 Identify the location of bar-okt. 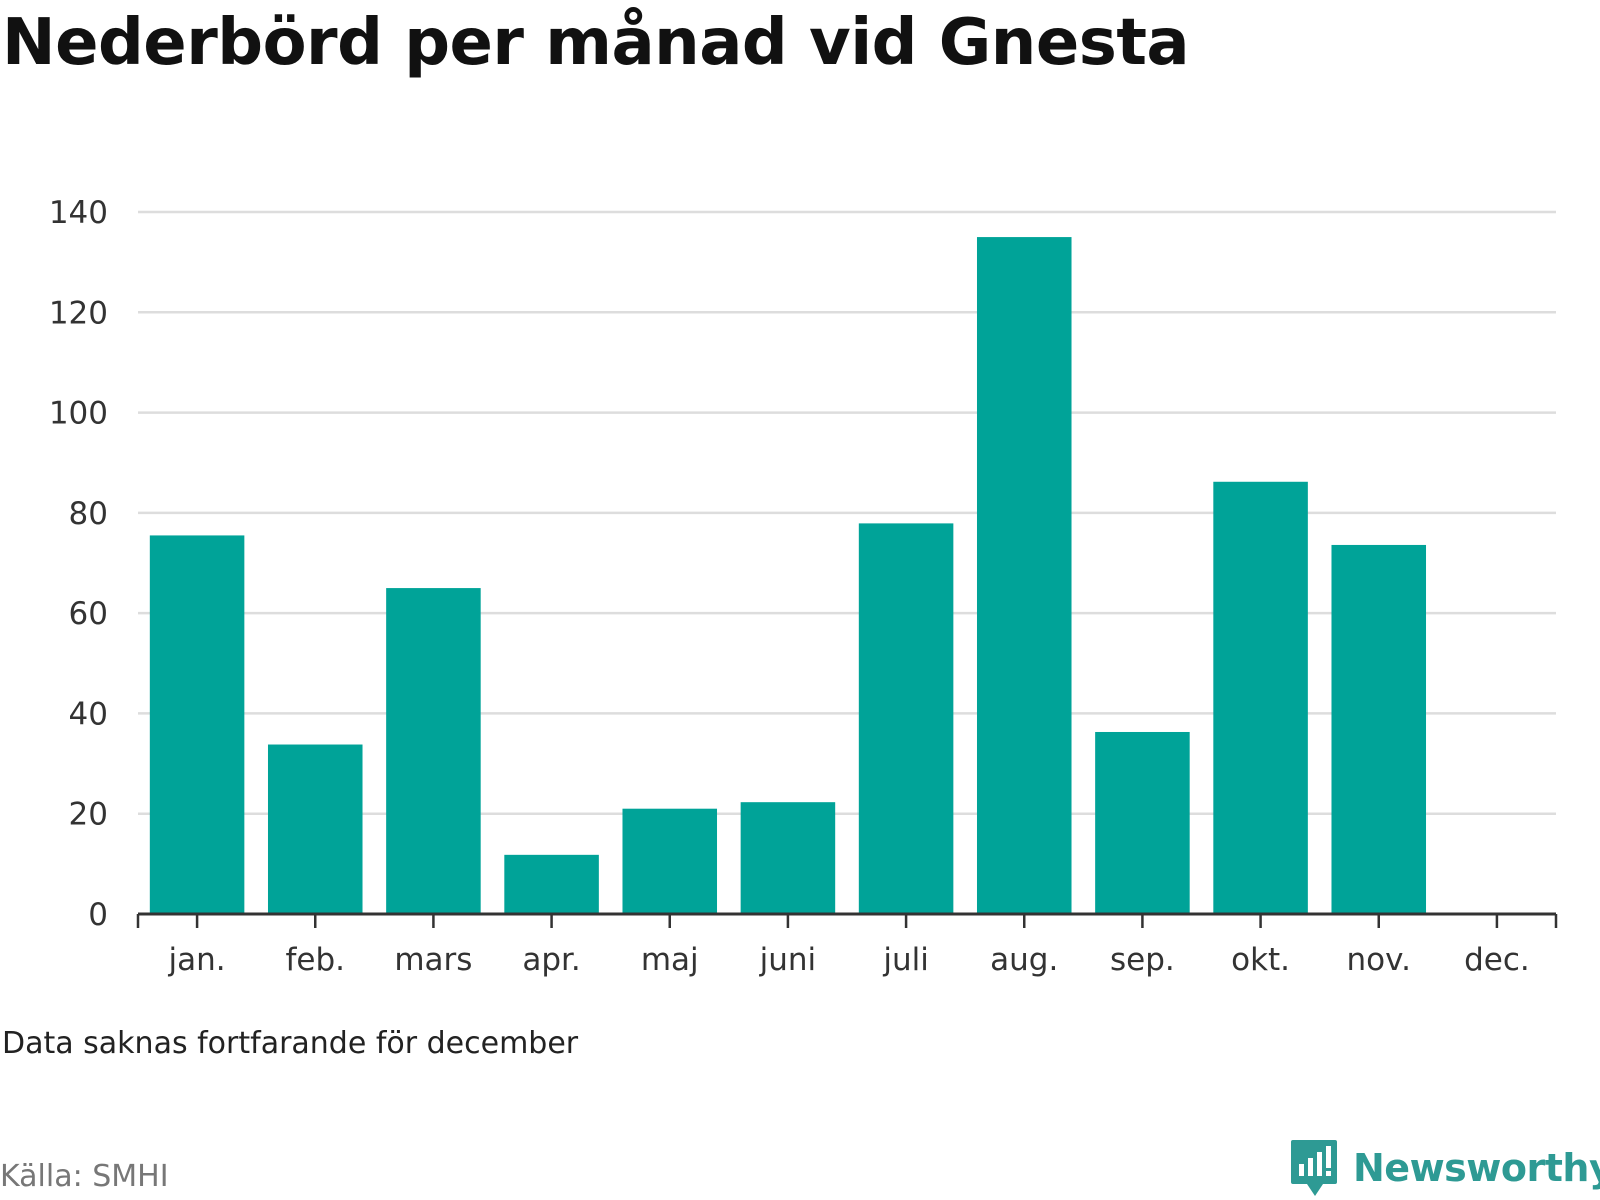
(1260, 697).